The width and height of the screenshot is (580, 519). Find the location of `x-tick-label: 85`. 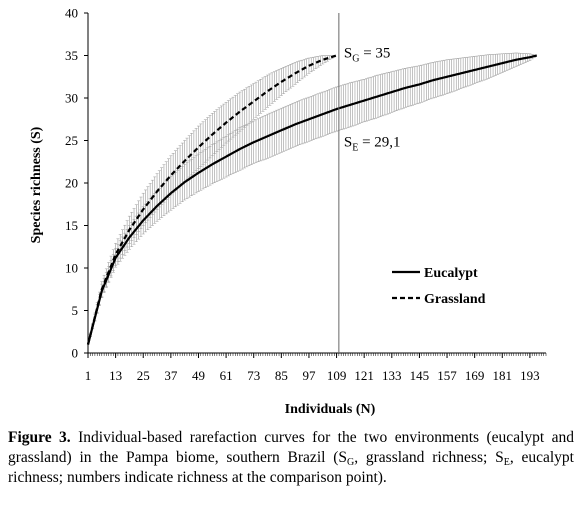

x-tick-label: 85 is located at coordinates (281, 375).